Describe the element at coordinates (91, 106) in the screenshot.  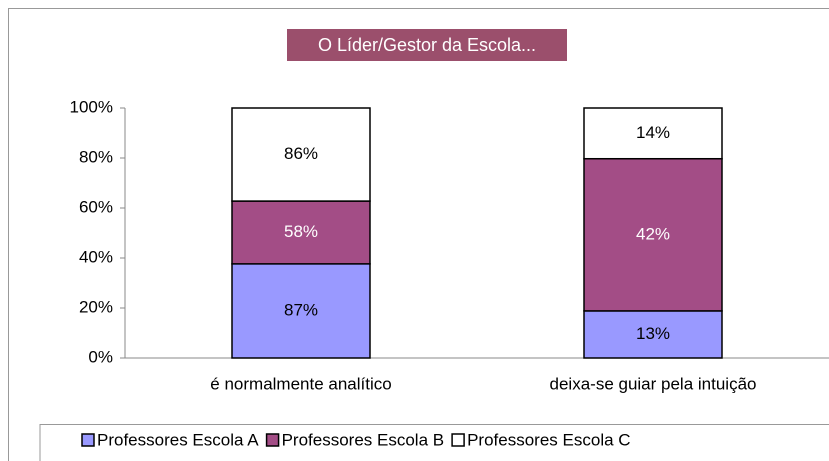
I see `y-tick-label: 100%` at that location.